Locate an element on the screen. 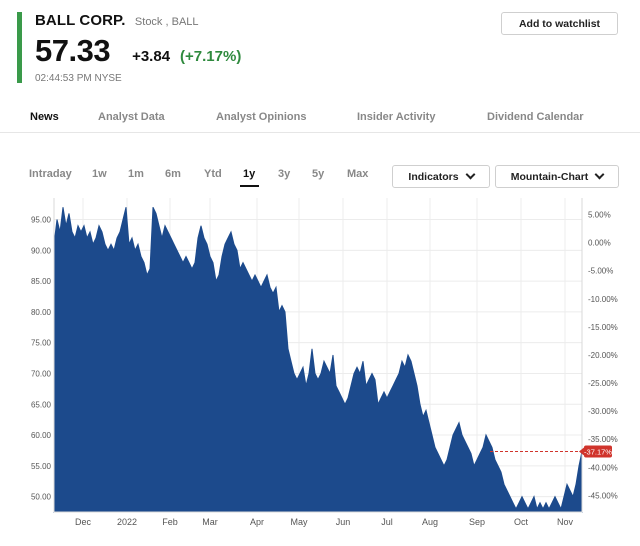  chart-type-label: Mountain-Chart is located at coordinates (549, 176).